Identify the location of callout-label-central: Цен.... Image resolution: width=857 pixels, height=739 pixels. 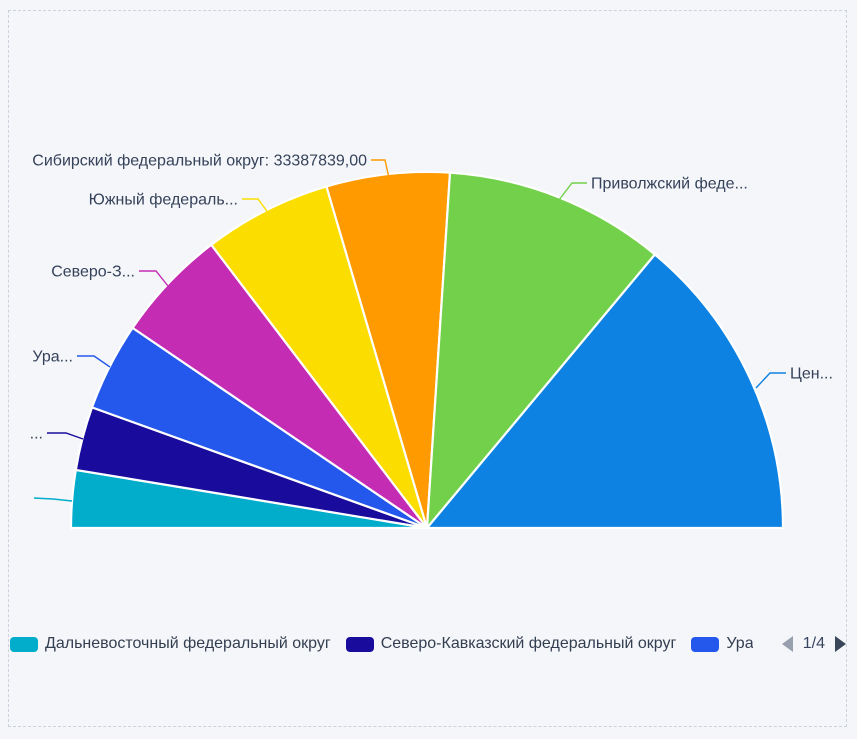
(811, 373).